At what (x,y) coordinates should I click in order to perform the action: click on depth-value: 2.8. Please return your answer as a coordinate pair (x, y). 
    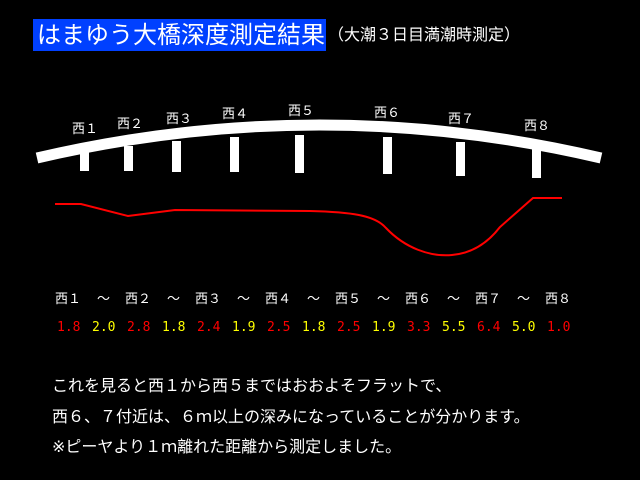
    Looking at the image, I should click on (139, 327).